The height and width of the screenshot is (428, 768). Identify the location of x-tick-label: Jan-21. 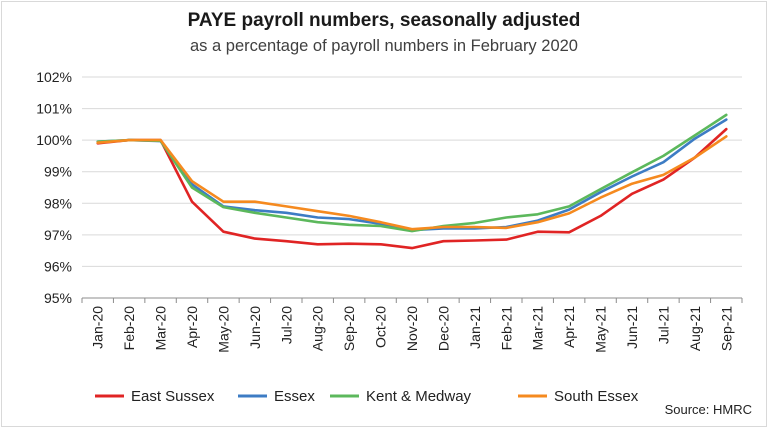
(475, 327).